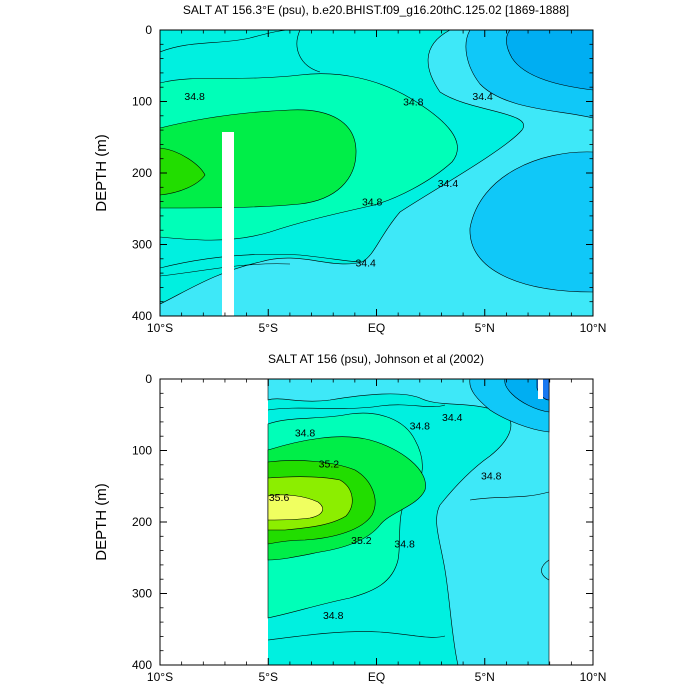 The image size is (700, 700). Describe the element at coordinates (142, 173) in the screenshot. I see `model-y-tick-label: 200` at that location.